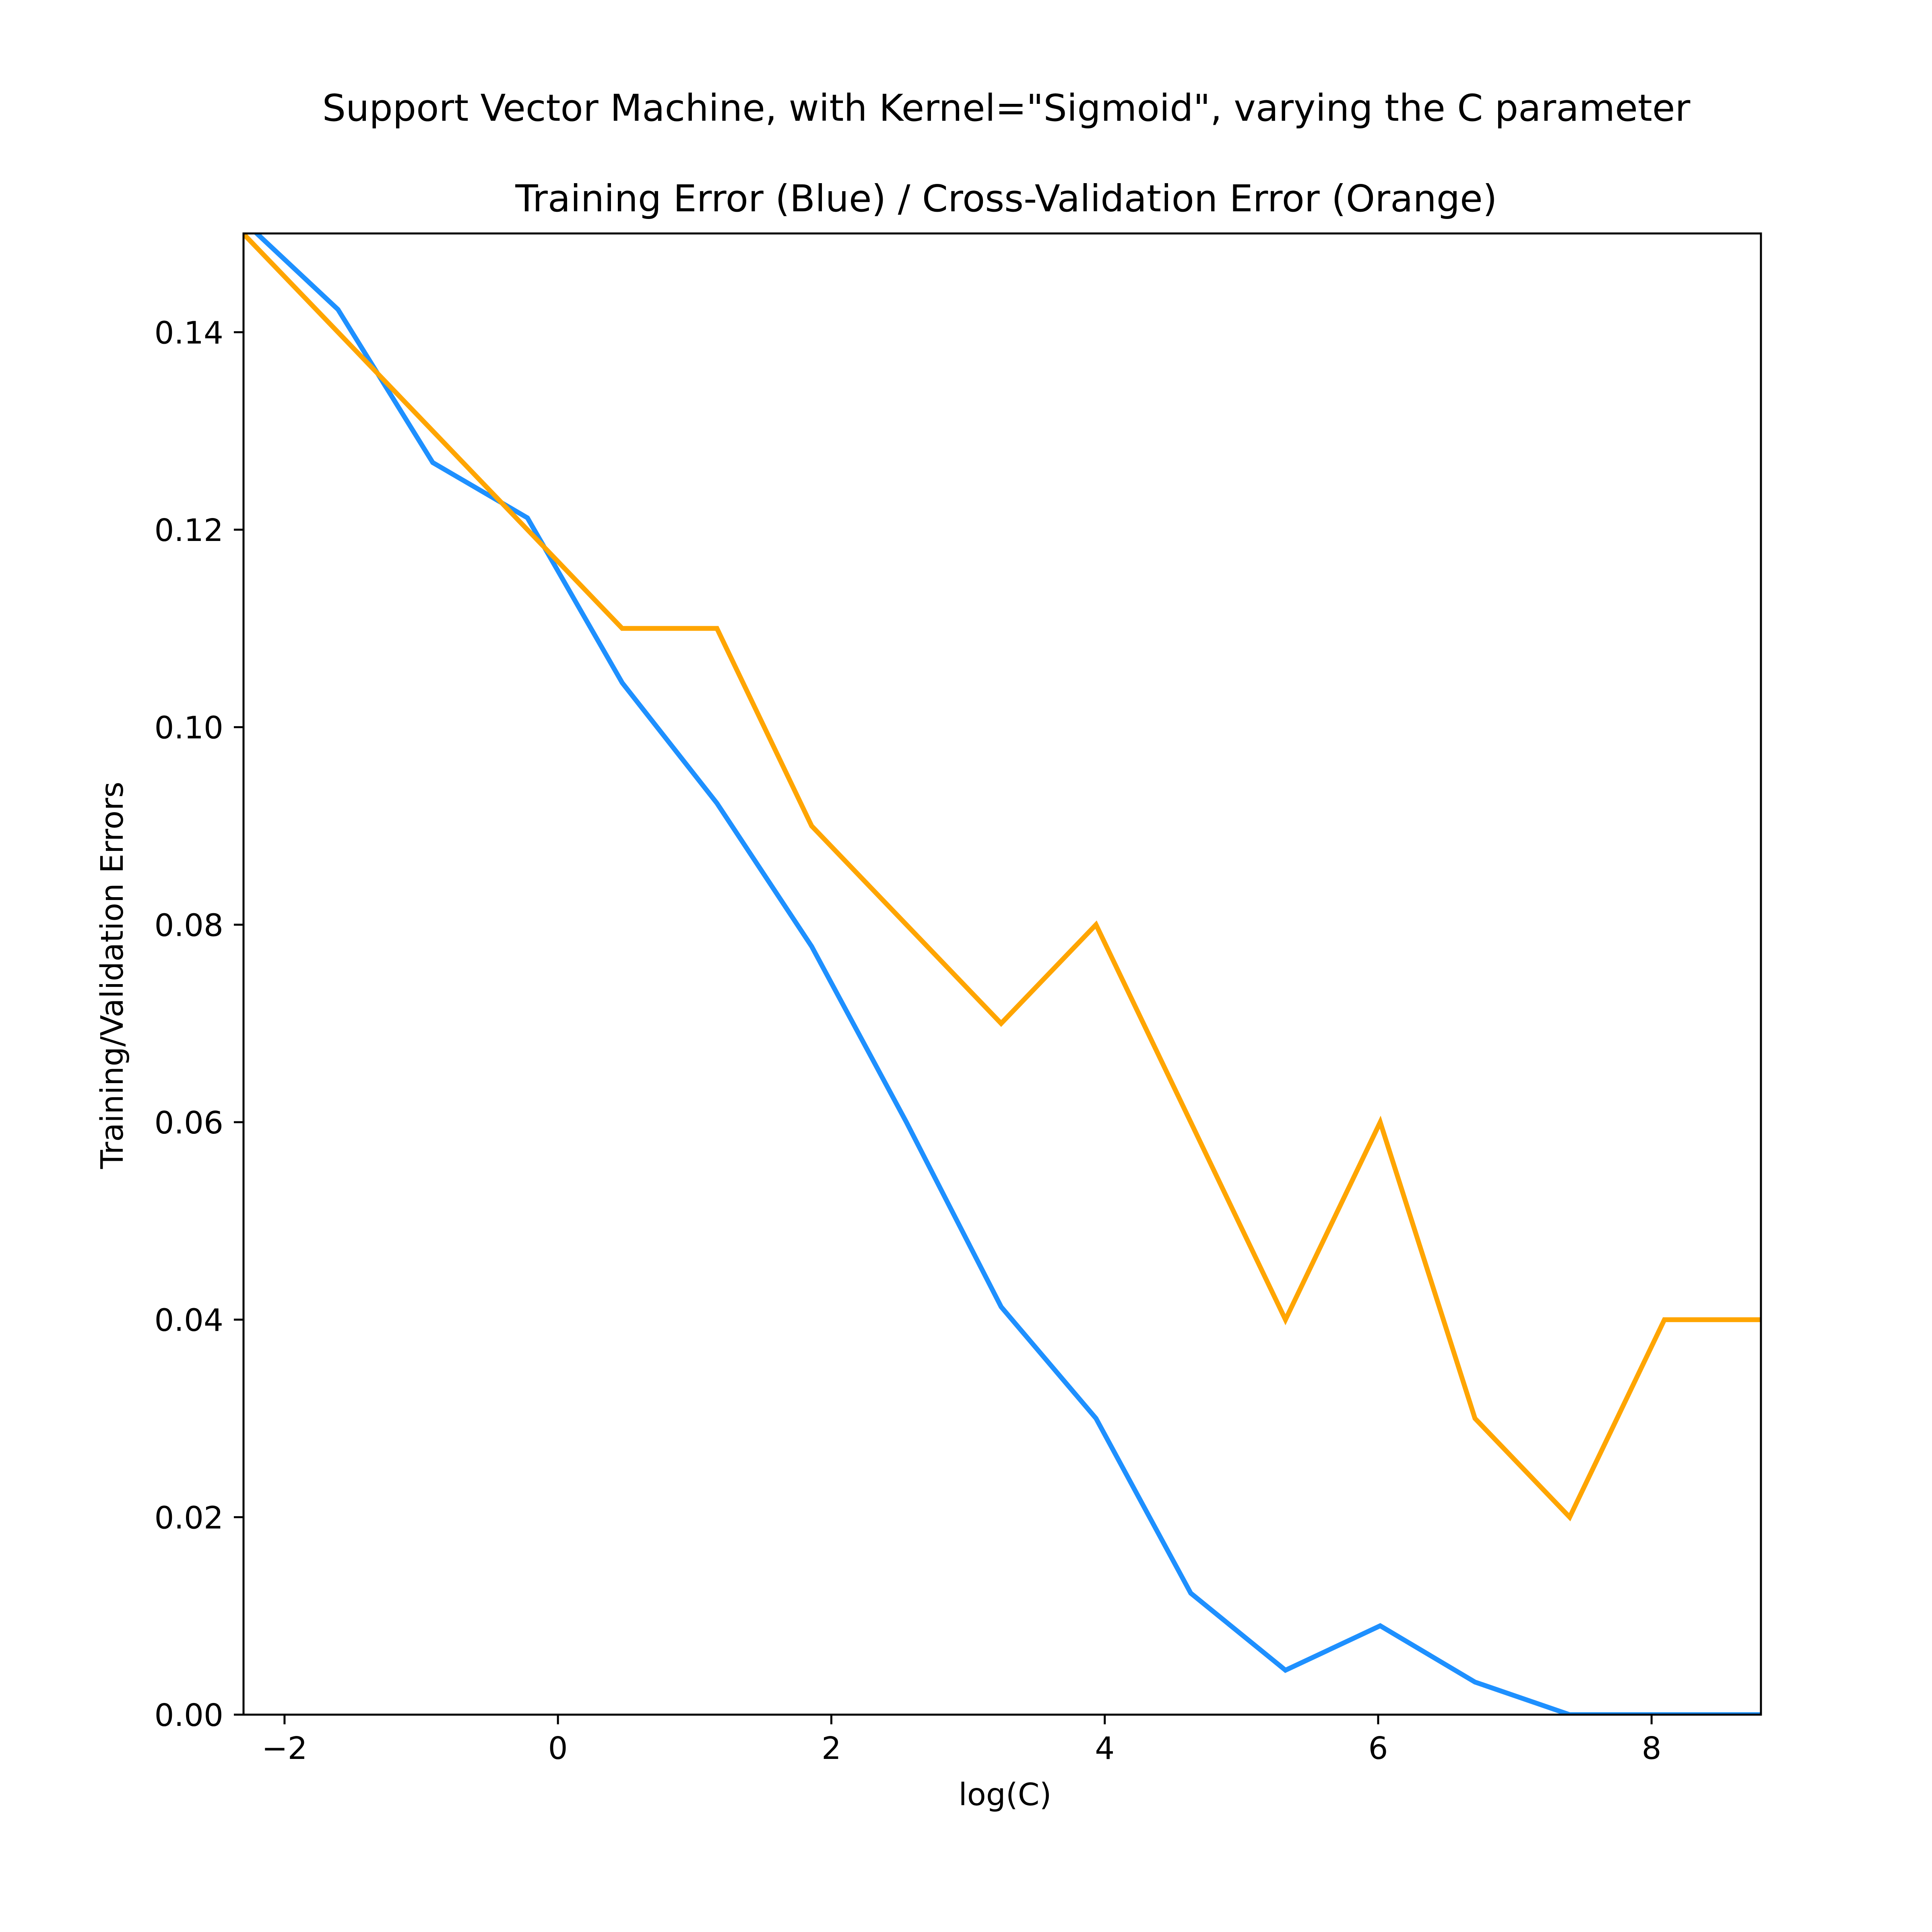 Image resolution: width=1932 pixels, height=1932 pixels. I want to click on x-tick-label: 4, so click(1105, 1749).